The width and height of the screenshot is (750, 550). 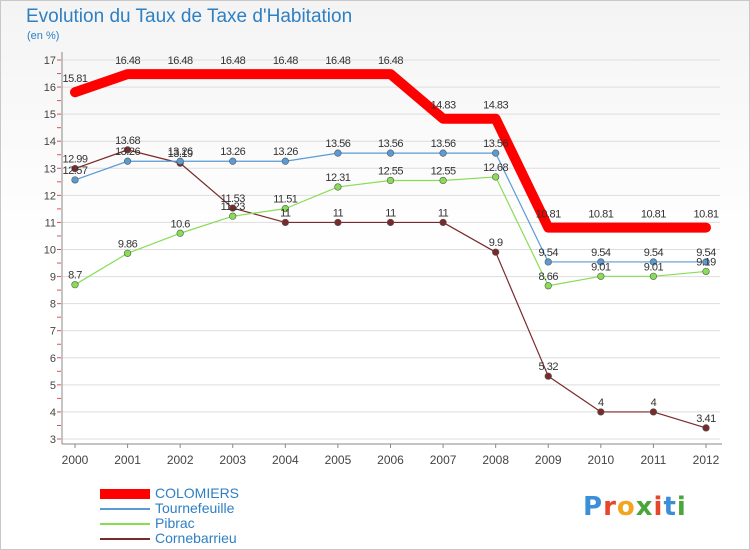 What do you see at coordinates (338, 460) in the screenshot?
I see `x-tick-label: 2005` at bounding box center [338, 460].